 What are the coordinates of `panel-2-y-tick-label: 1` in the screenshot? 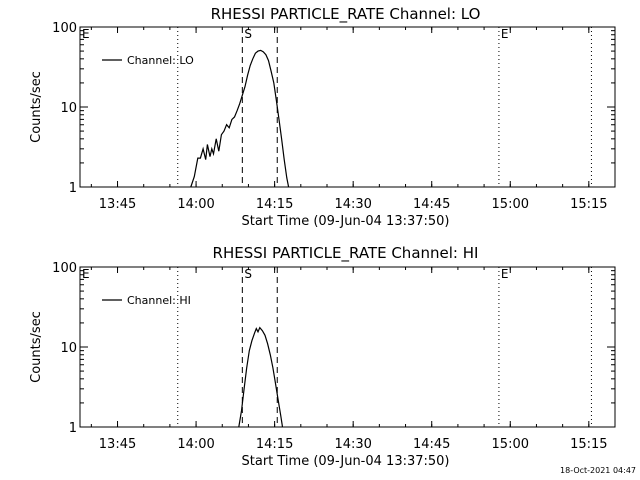 It's located at (73, 428).